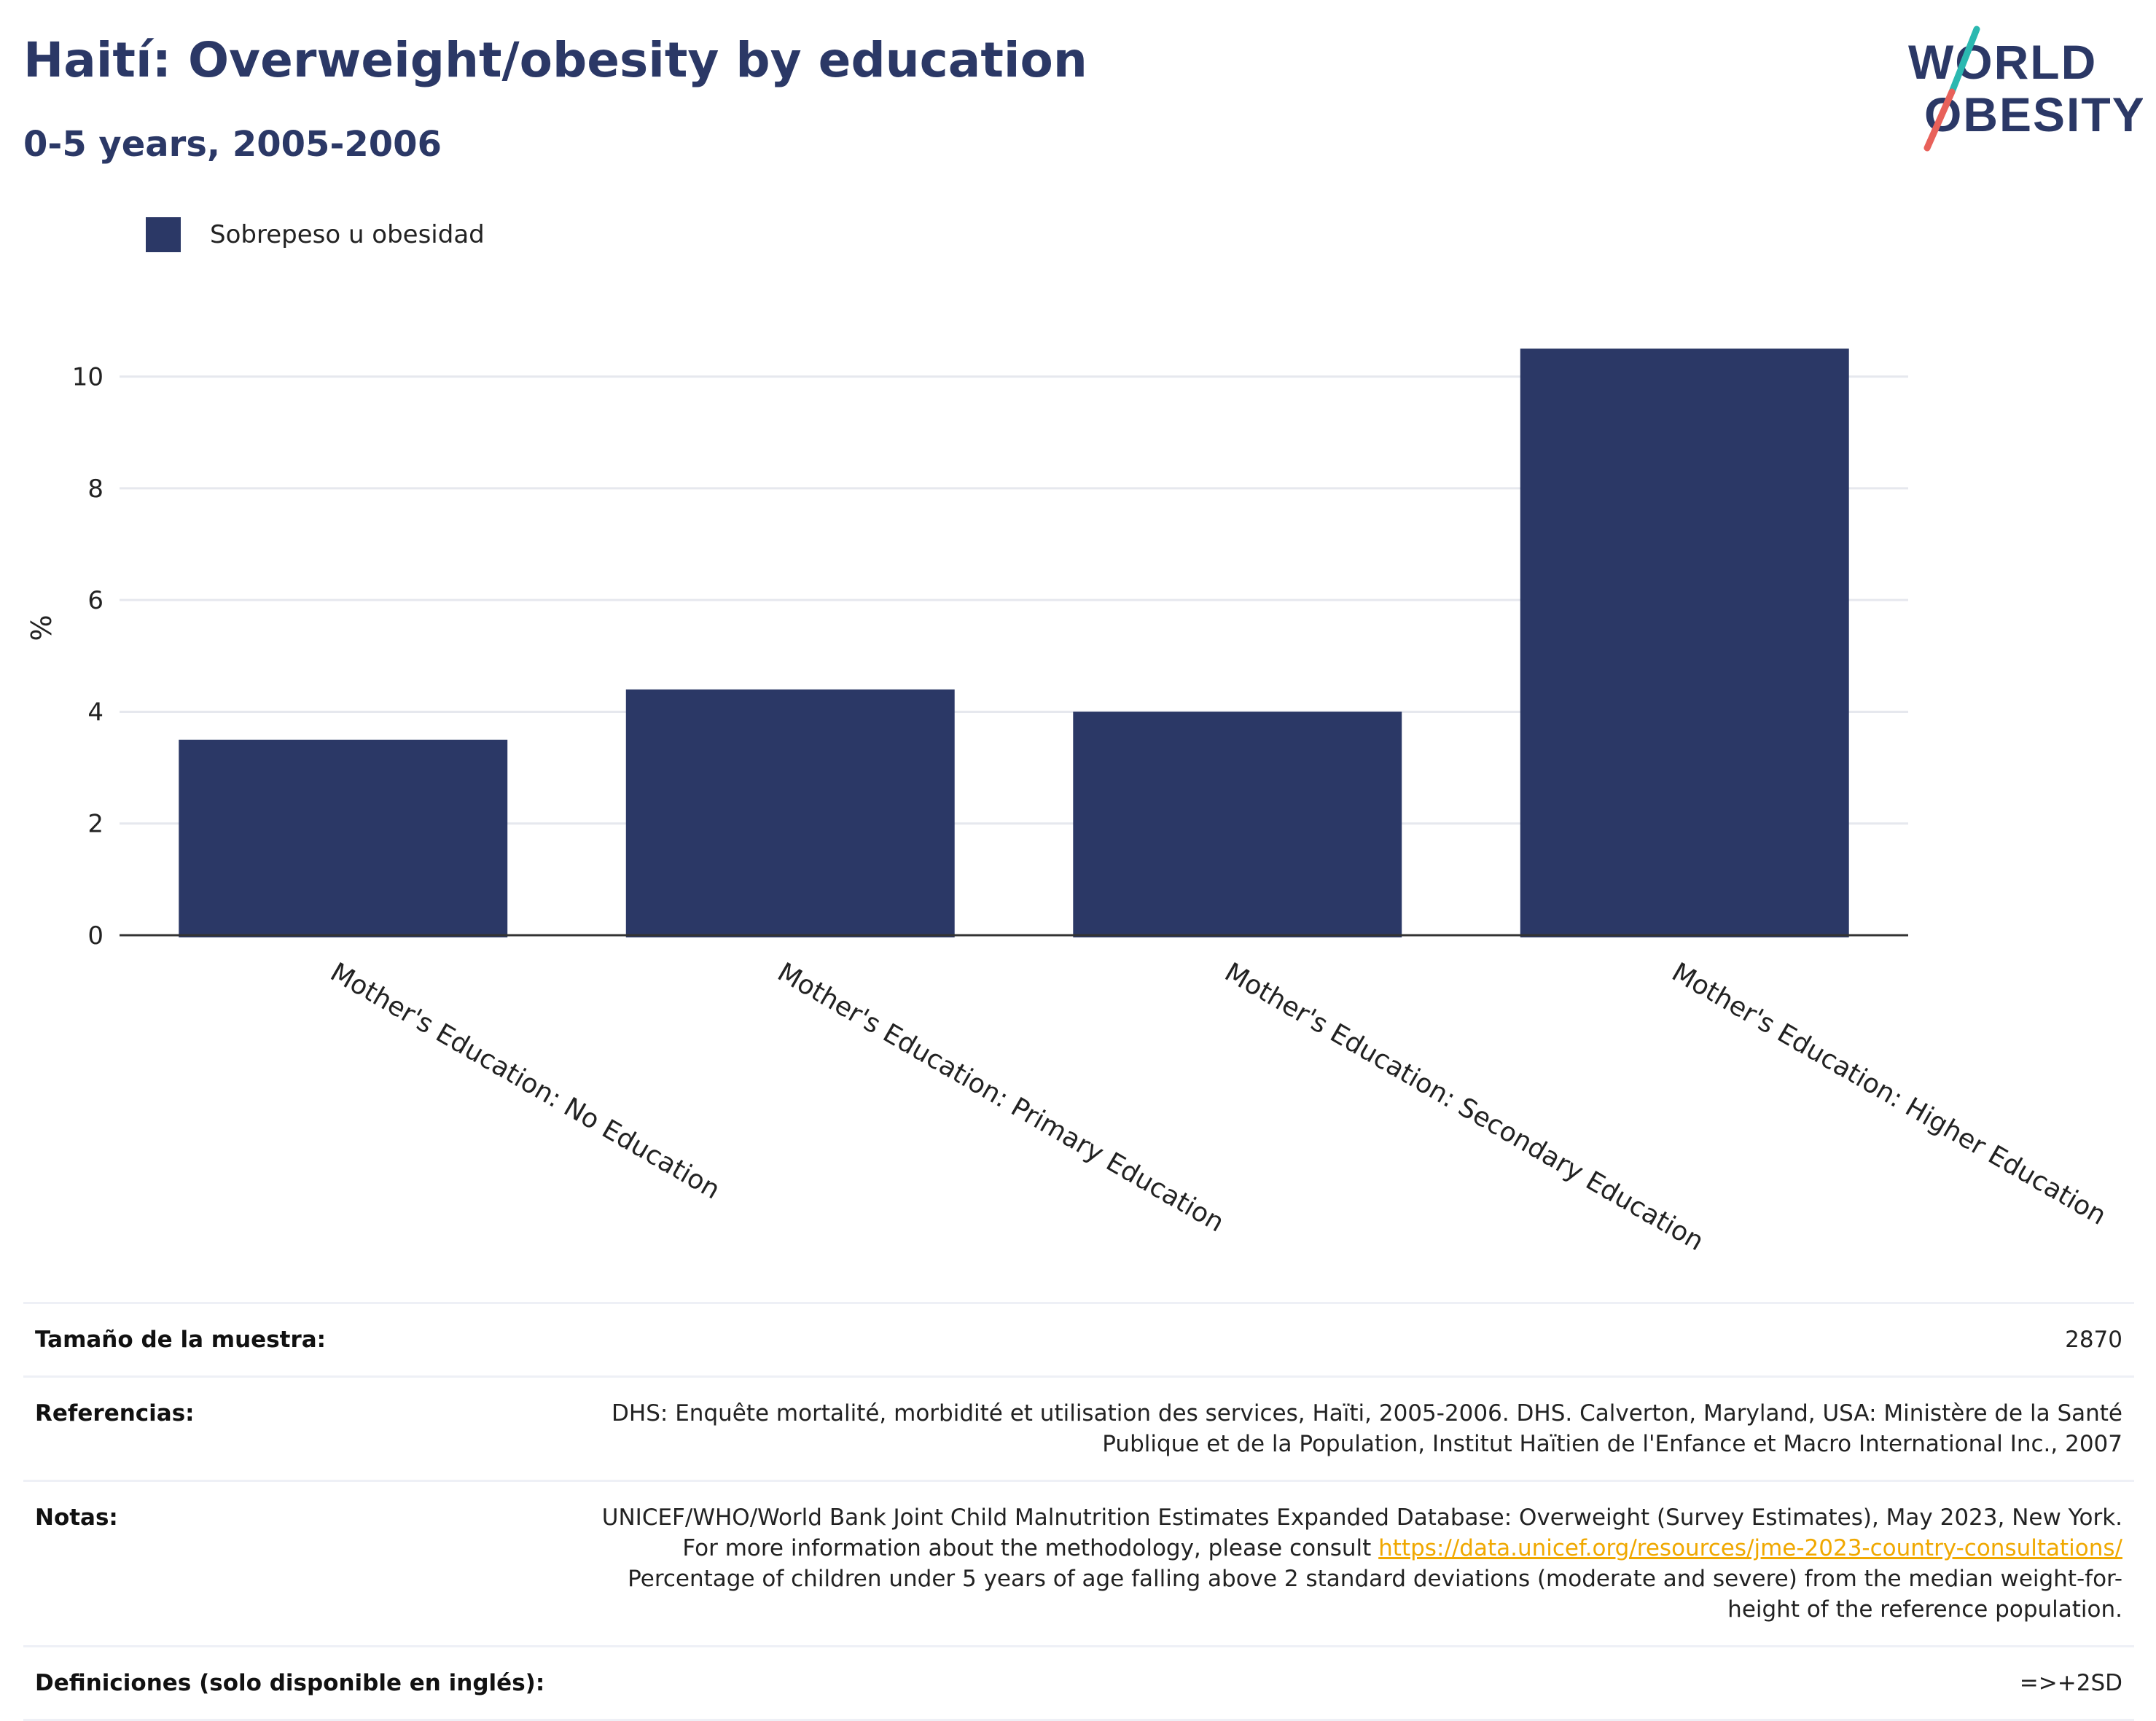  Describe the element at coordinates (42, 627) in the screenshot. I see `y-axis-label: %` at that location.